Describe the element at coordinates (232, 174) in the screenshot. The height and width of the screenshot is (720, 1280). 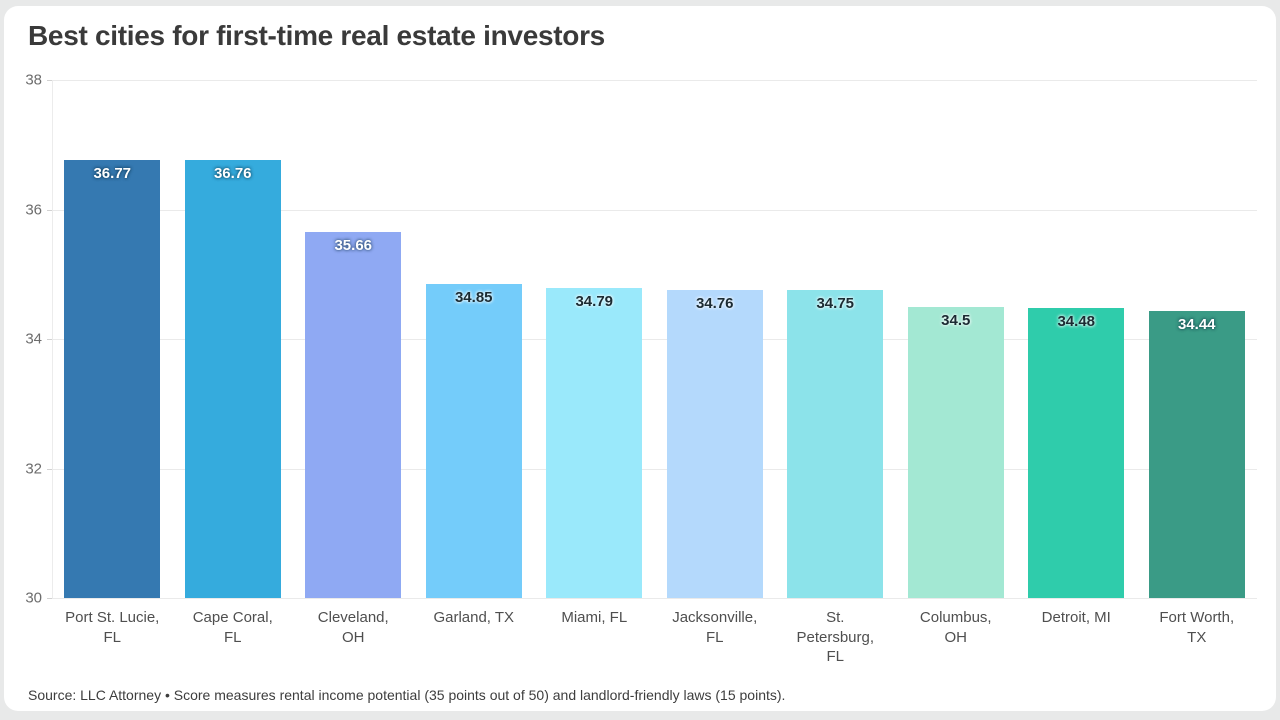
I see `bar-value-label: 36.76` at that location.